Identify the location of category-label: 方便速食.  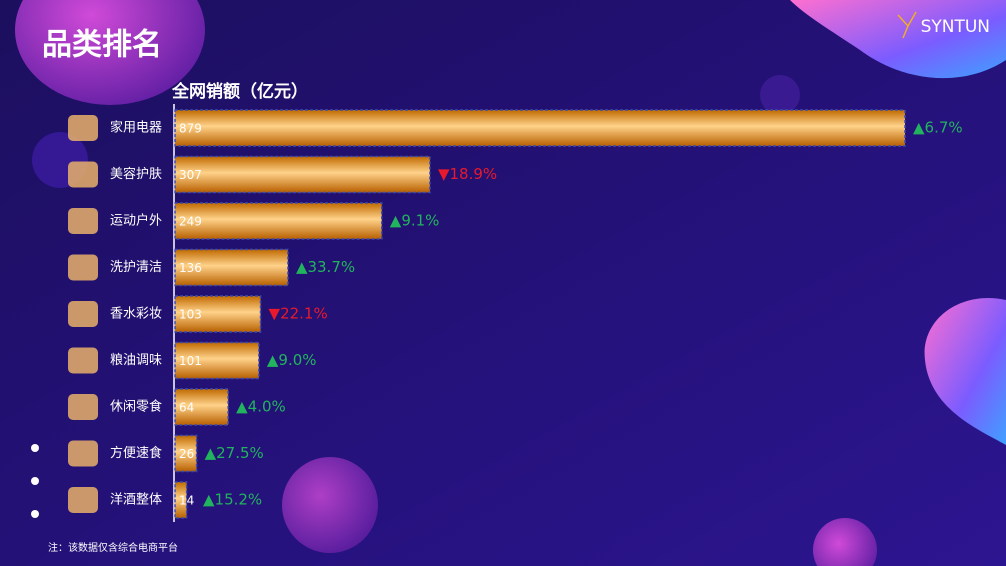
(136, 453).